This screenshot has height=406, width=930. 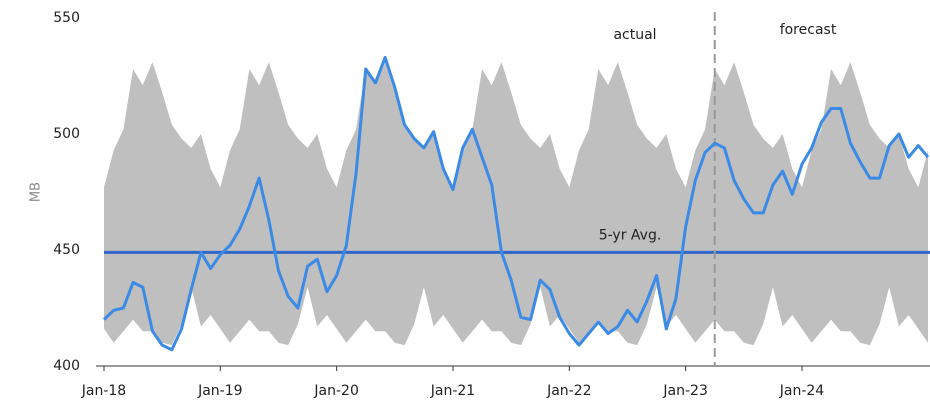 I want to click on x-tick-label: Jan-22, so click(x=568, y=391).